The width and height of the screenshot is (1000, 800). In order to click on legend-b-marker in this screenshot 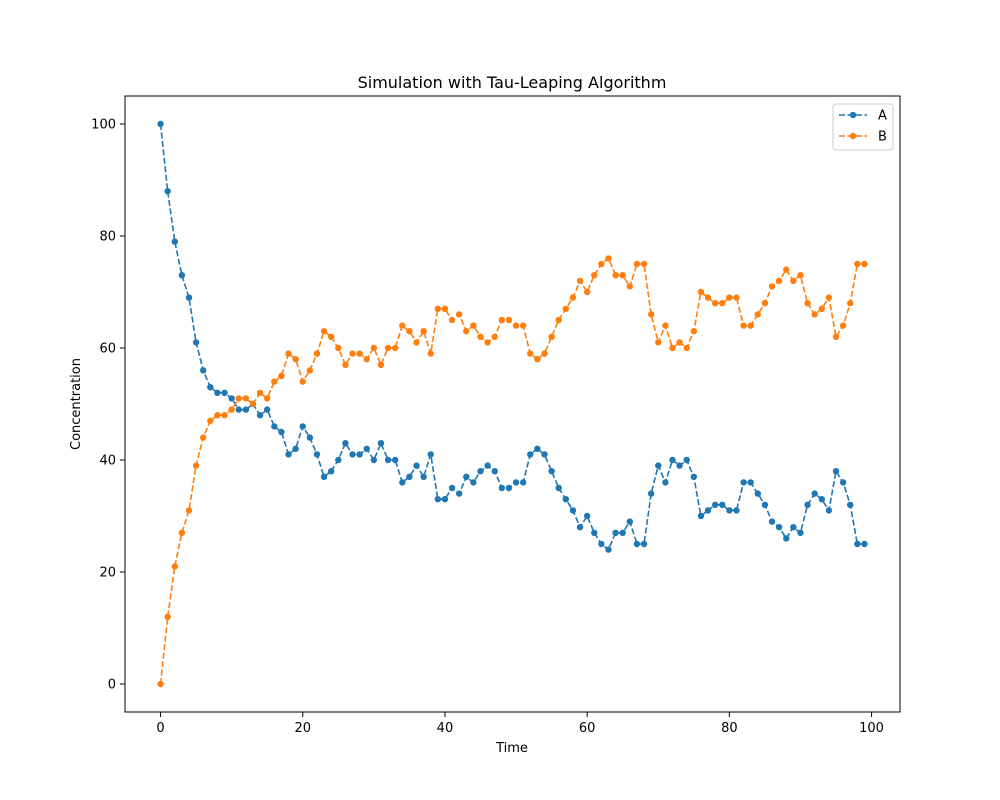, I will do `click(853, 136)`.